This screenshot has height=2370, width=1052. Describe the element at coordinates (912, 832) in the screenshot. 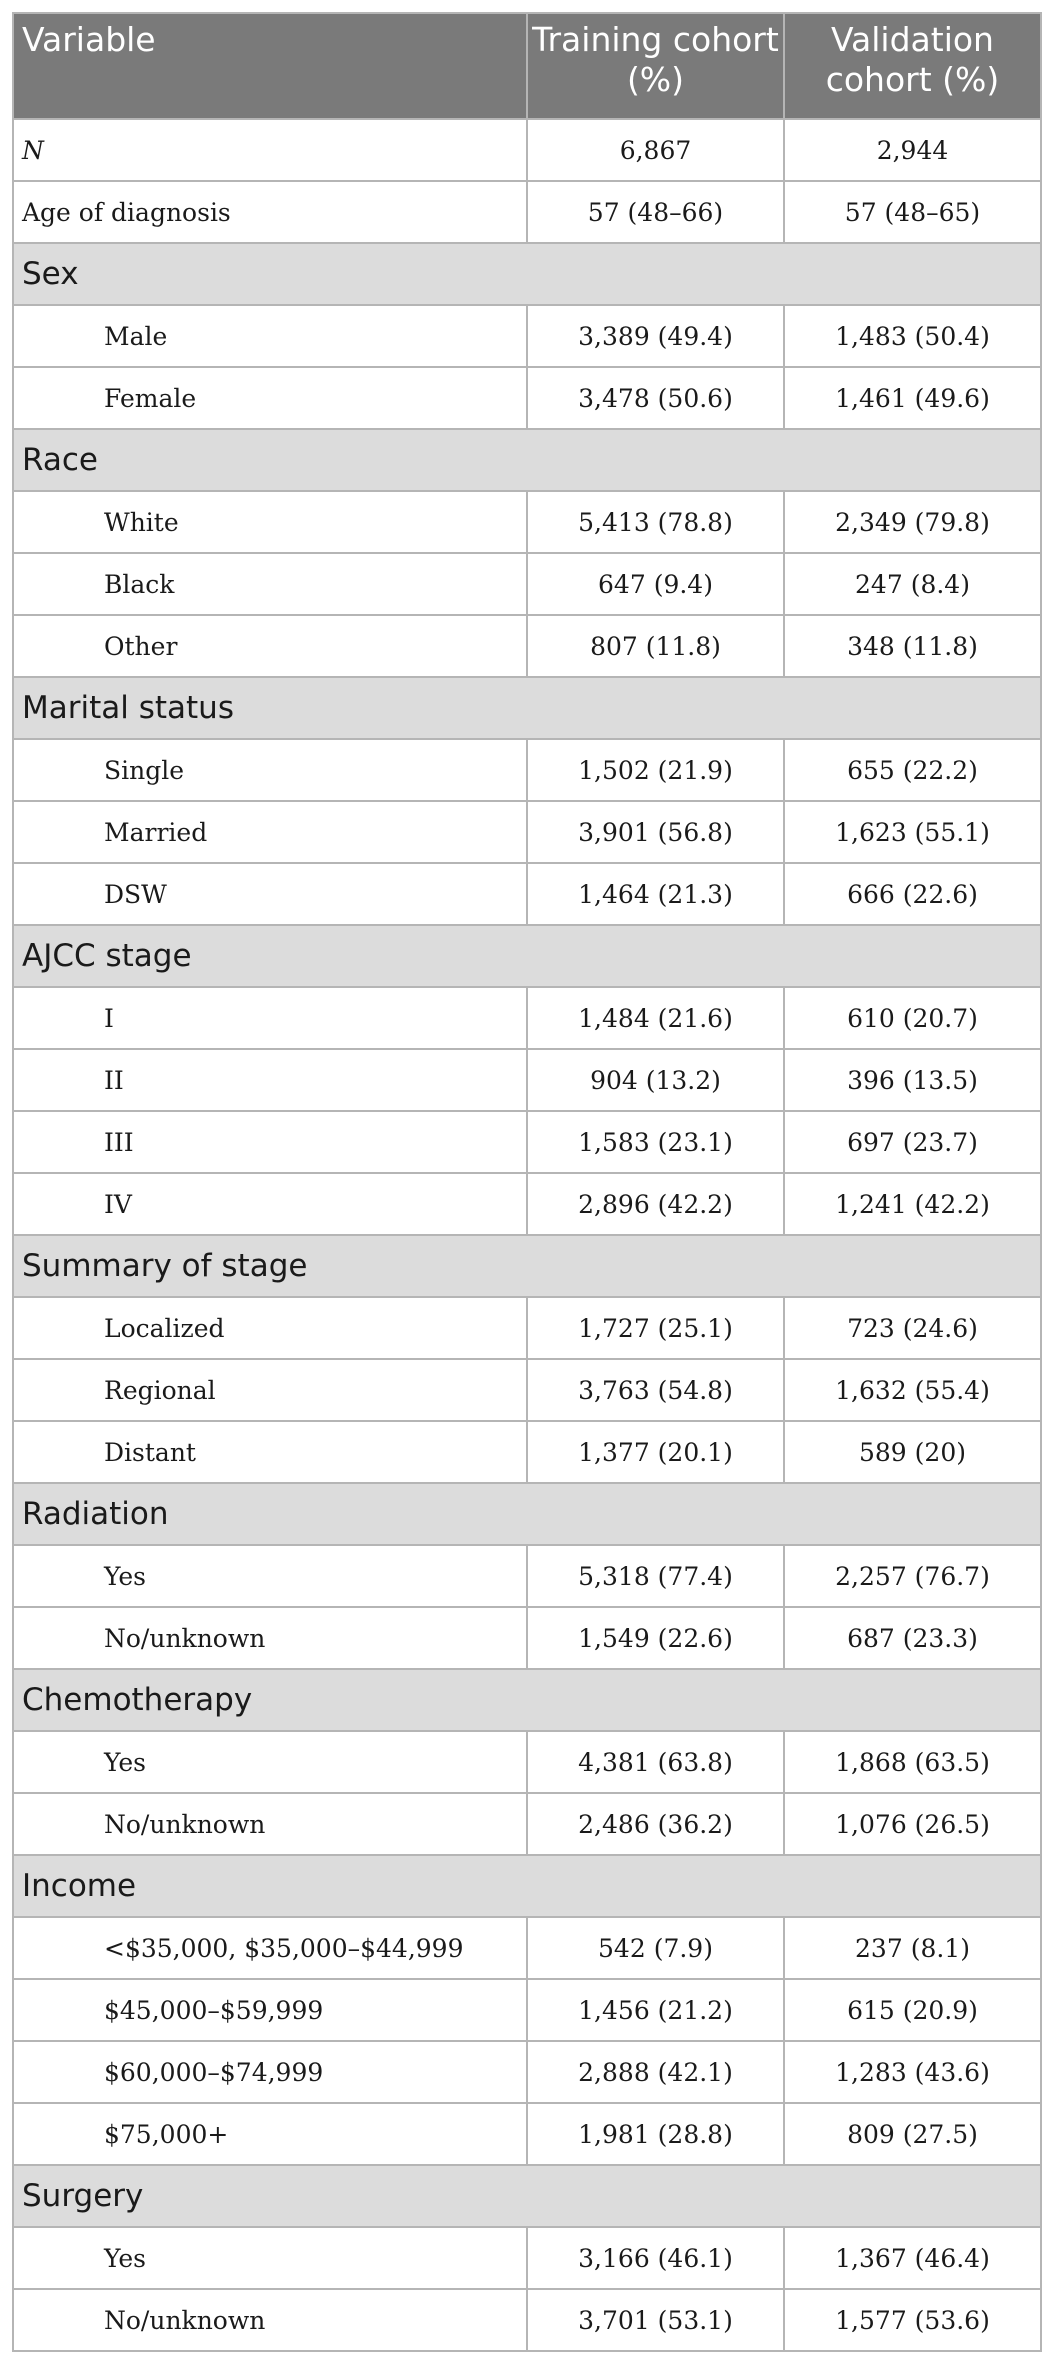

I see `validation-value: 1,623 (55.1)` at that location.